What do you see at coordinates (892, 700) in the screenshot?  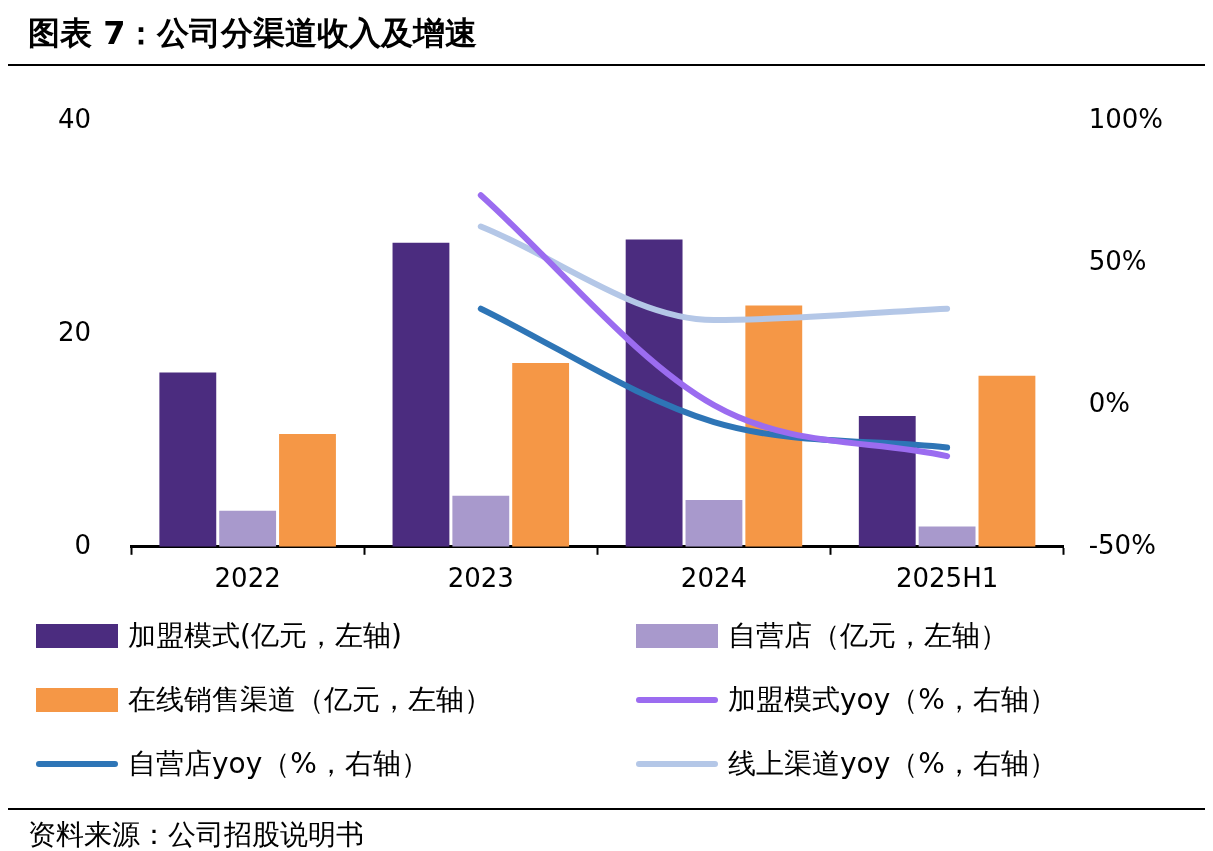 I see `legend-label: 加盟模式yoy（%，右轴）` at bounding box center [892, 700].